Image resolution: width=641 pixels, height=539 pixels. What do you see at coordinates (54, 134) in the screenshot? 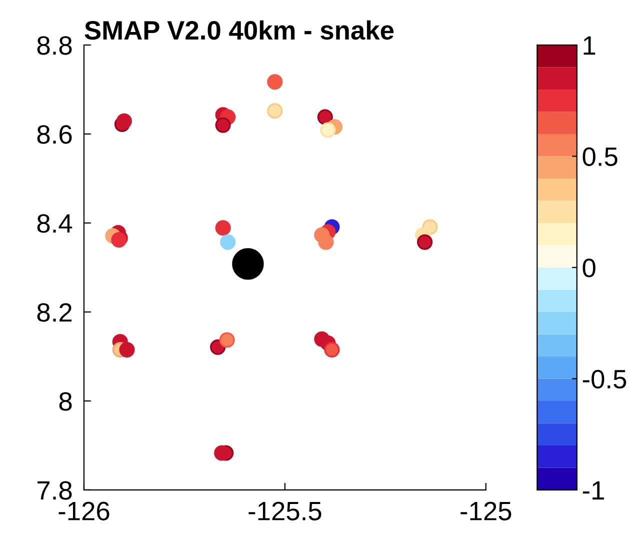
I see `y-tick-label: 8.6` at bounding box center [54, 134].